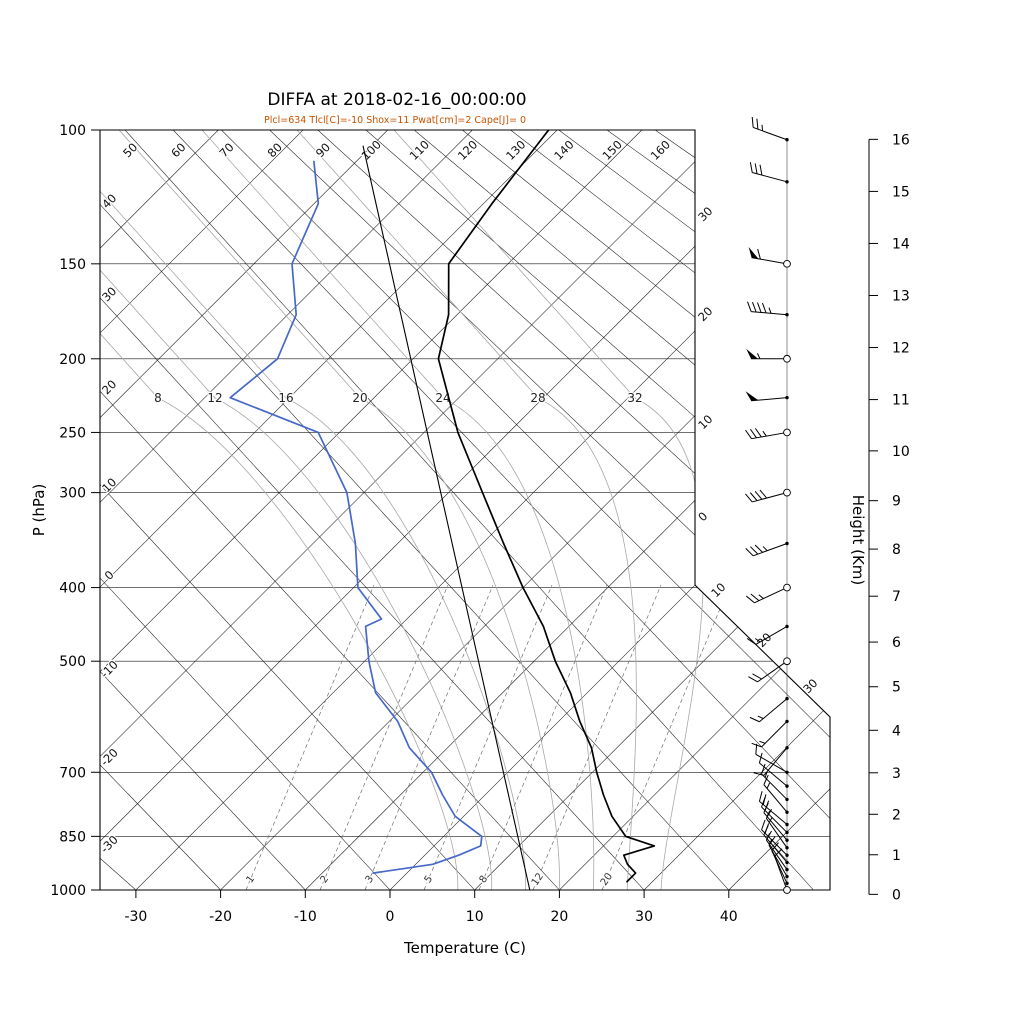 The width and height of the screenshot is (1024, 1024). What do you see at coordinates (752, 353) in the screenshot?
I see `barb-pennant` at bounding box center [752, 353].